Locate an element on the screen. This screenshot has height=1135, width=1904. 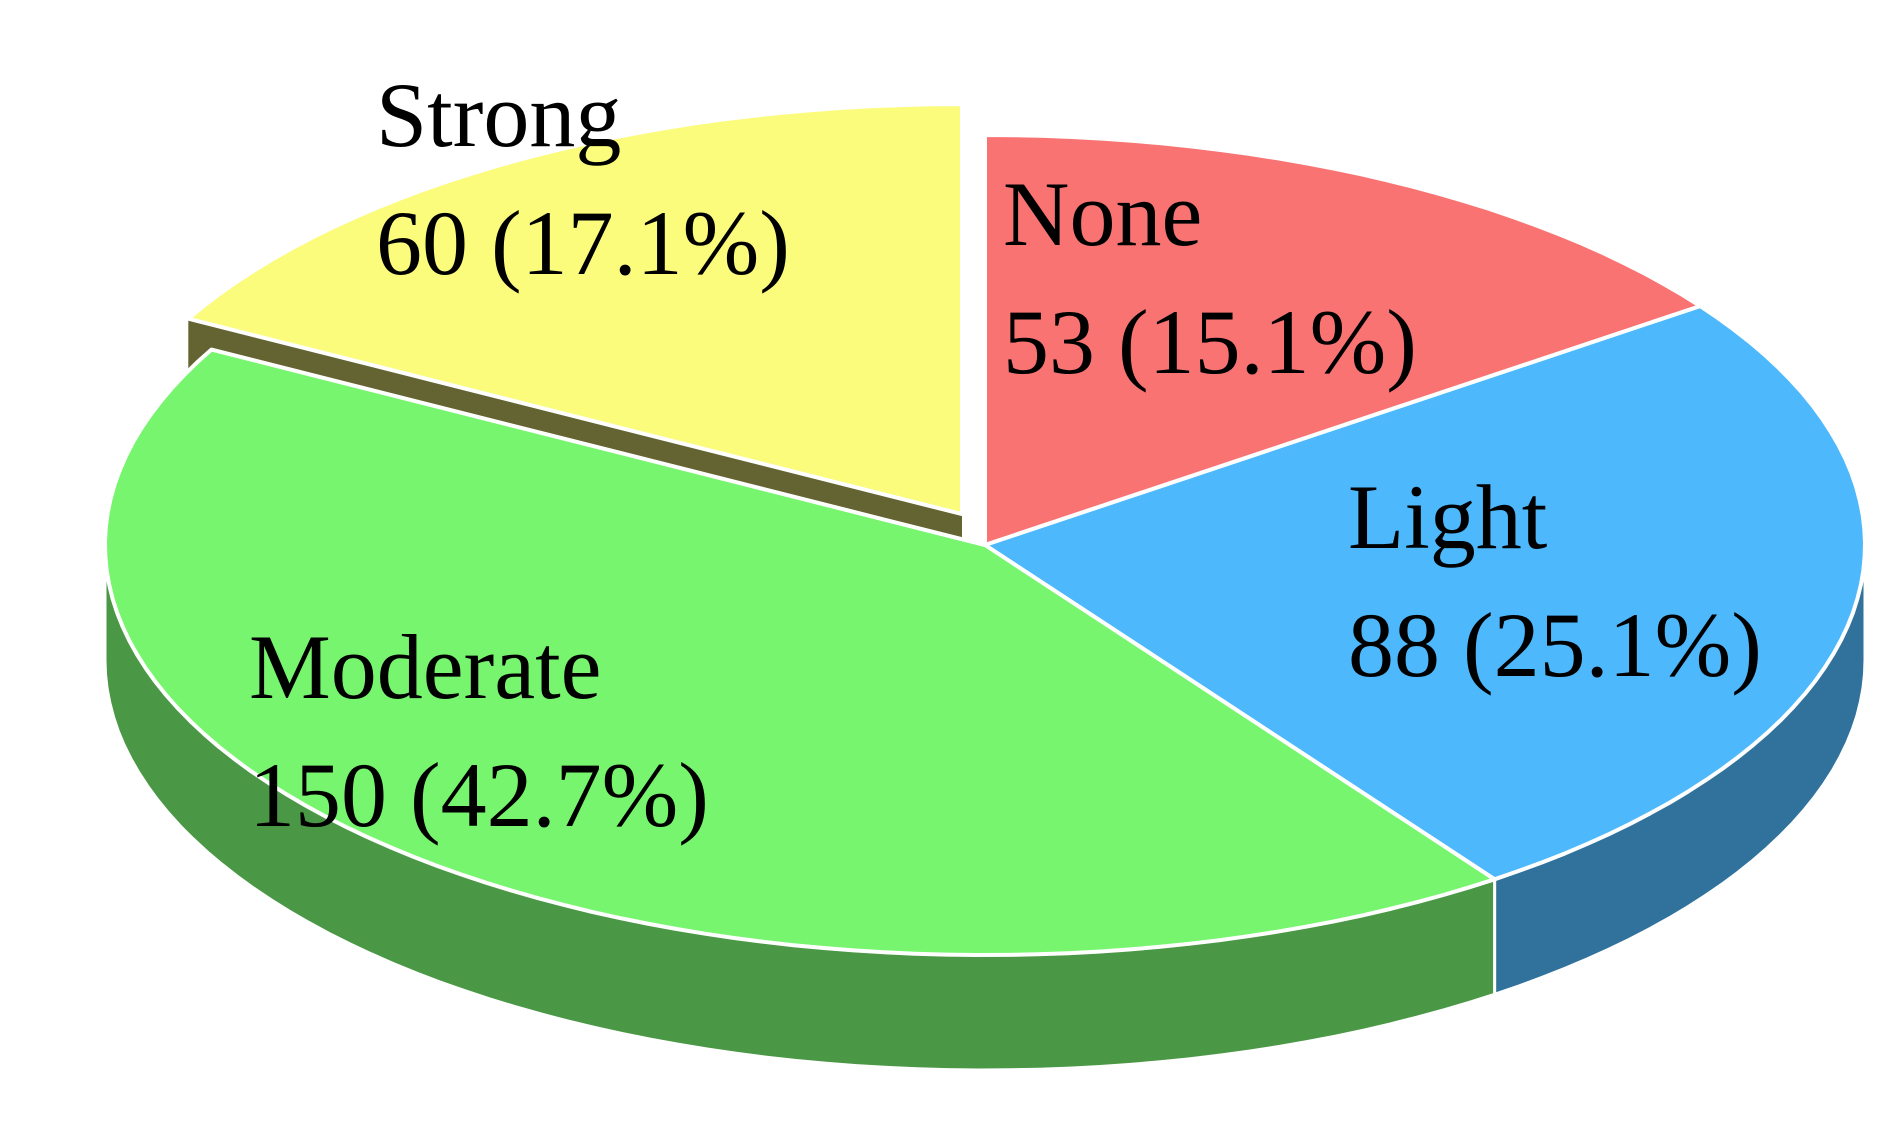
slice-label: Light is located at coordinates (1448, 517).